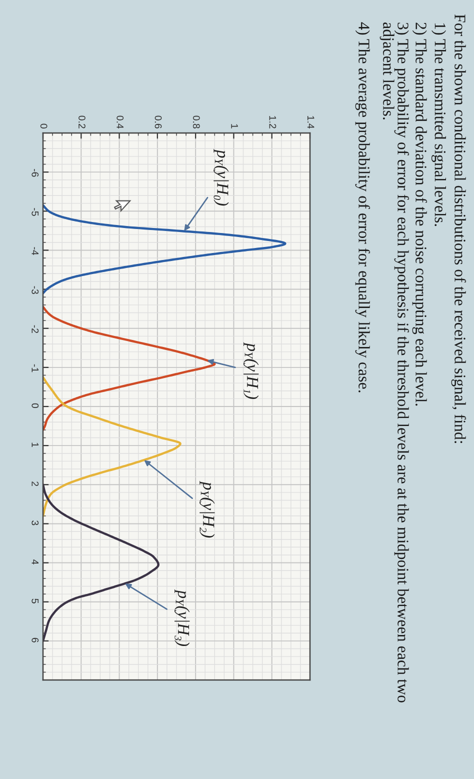  I want to click on x-tick-label: 1.4, so click(310, 122).